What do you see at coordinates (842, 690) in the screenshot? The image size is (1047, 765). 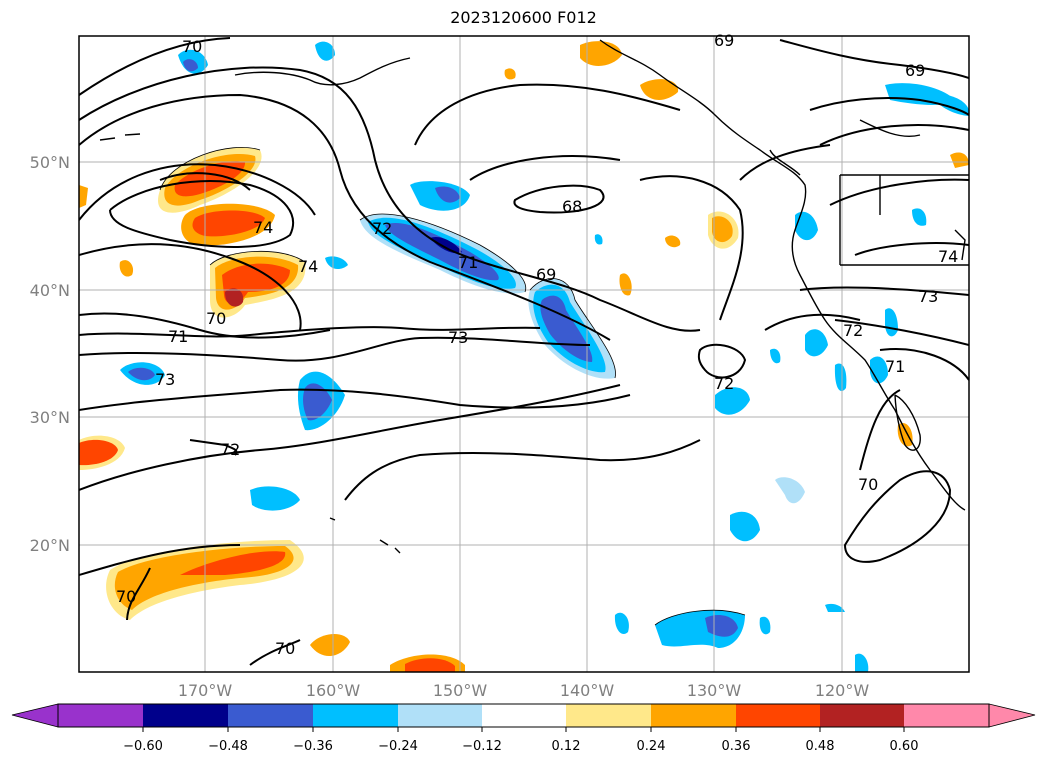 I see `lon-label: 120°W` at bounding box center [842, 690].